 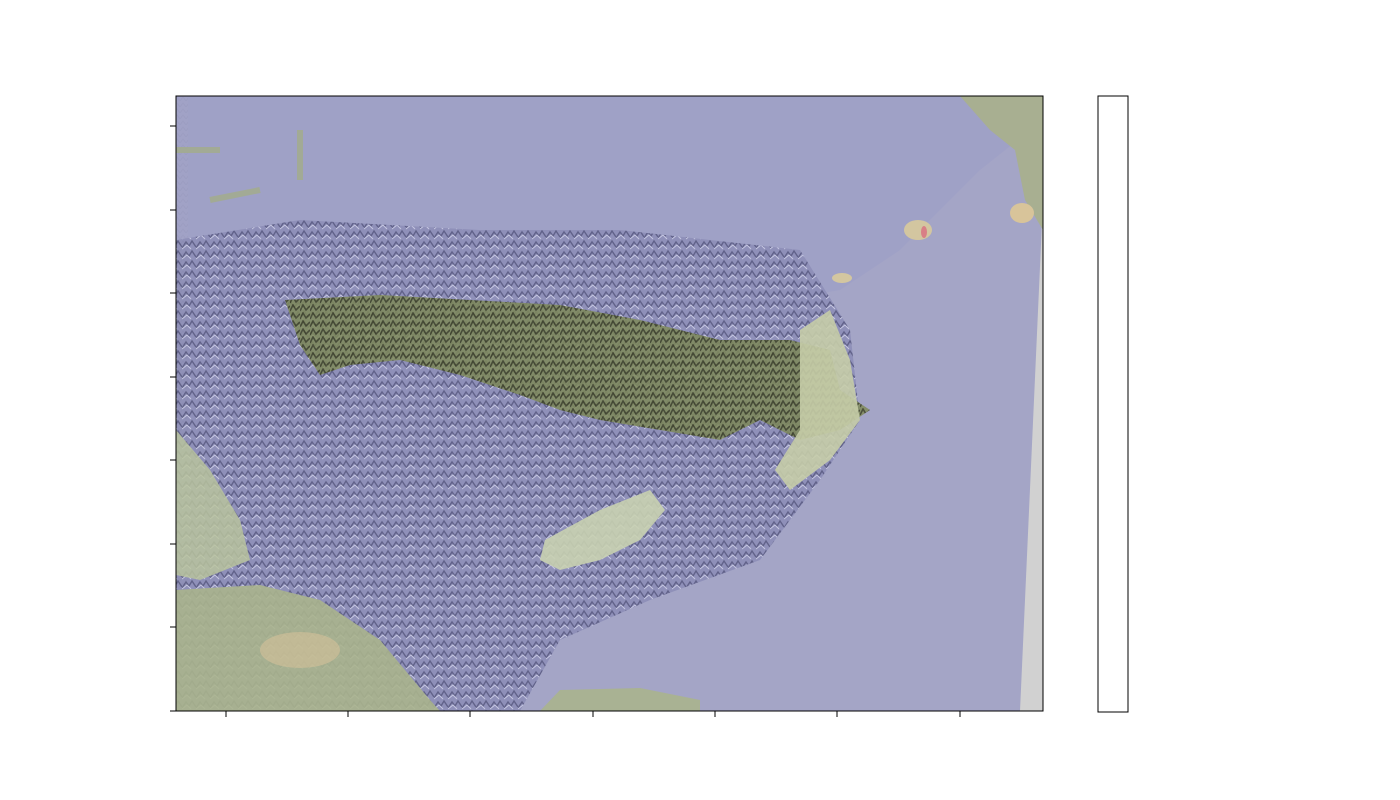 I want to click on colorbar, so click(x=1113, y=404).